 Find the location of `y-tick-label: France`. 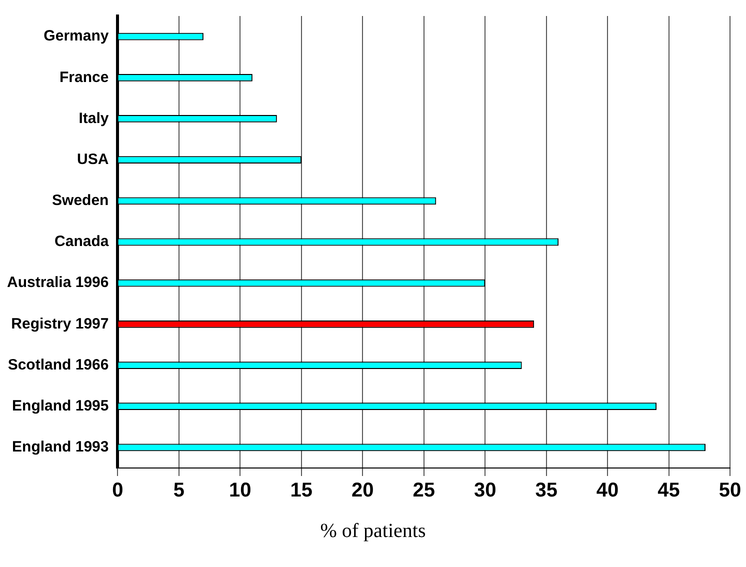

y-tick-label: France is located at coordinates (84, 77).